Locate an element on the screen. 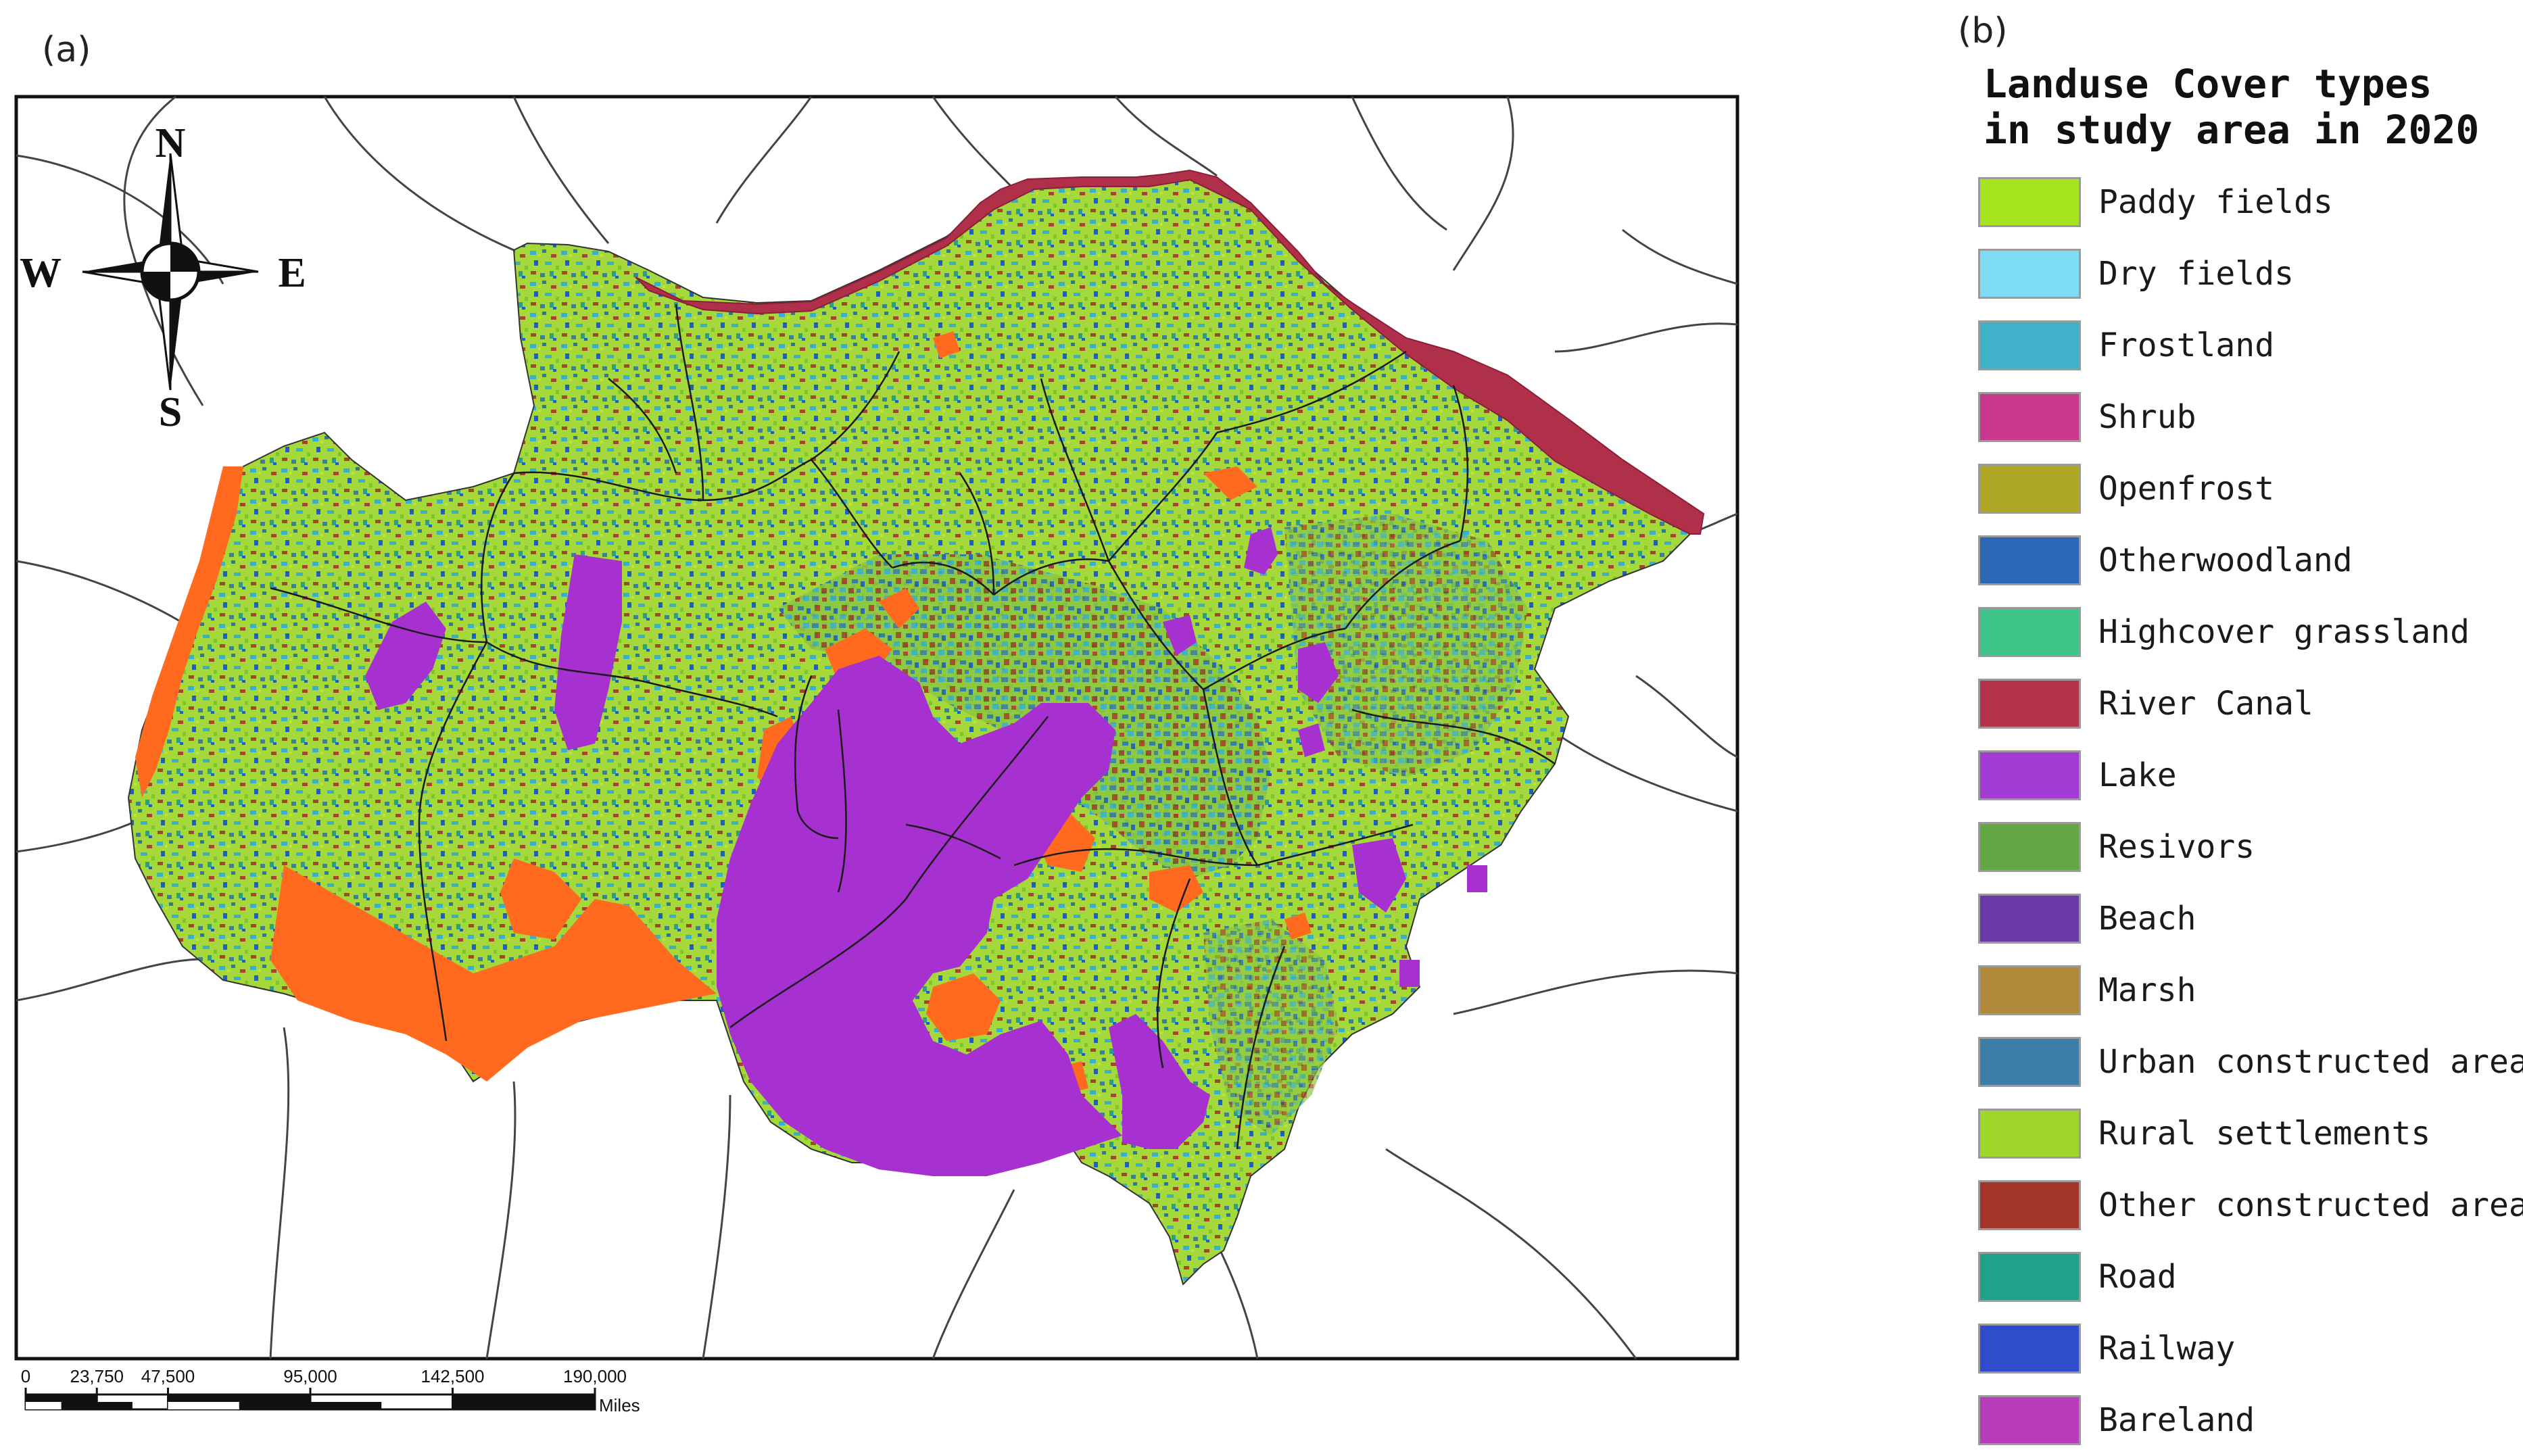 Image resolution: width=2523 pixels, height=1456 pixels. panel-label-a: (a) is located at coordinates (66, 50).